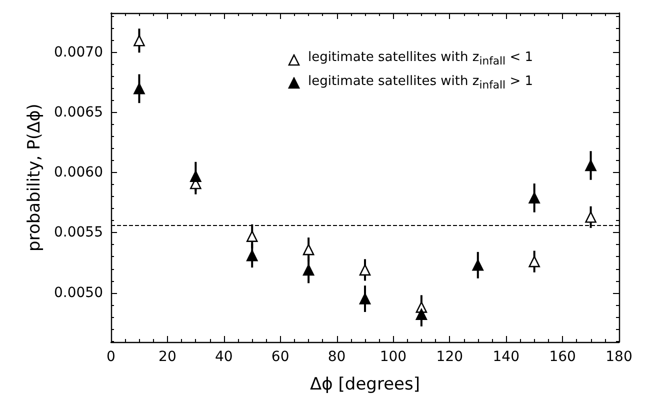 The width and height of the screenshot is (651, 407). Describe the element at coordinates (78, 232) in the screenshot. I see `y-tick-label: 0.0055` at that location.